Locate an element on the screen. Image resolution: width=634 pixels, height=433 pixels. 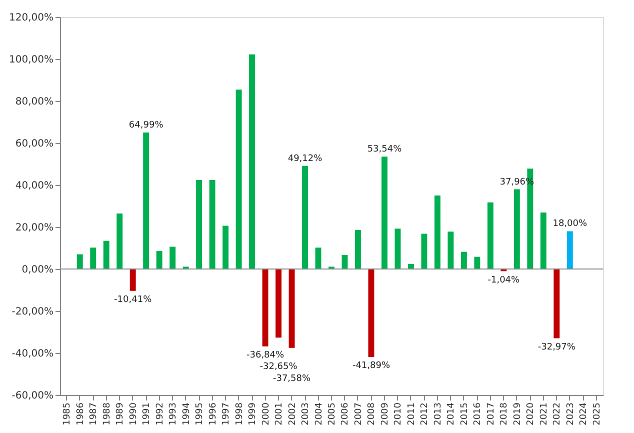
x-tick-label: 2020 is located at coordinates (531, 414).